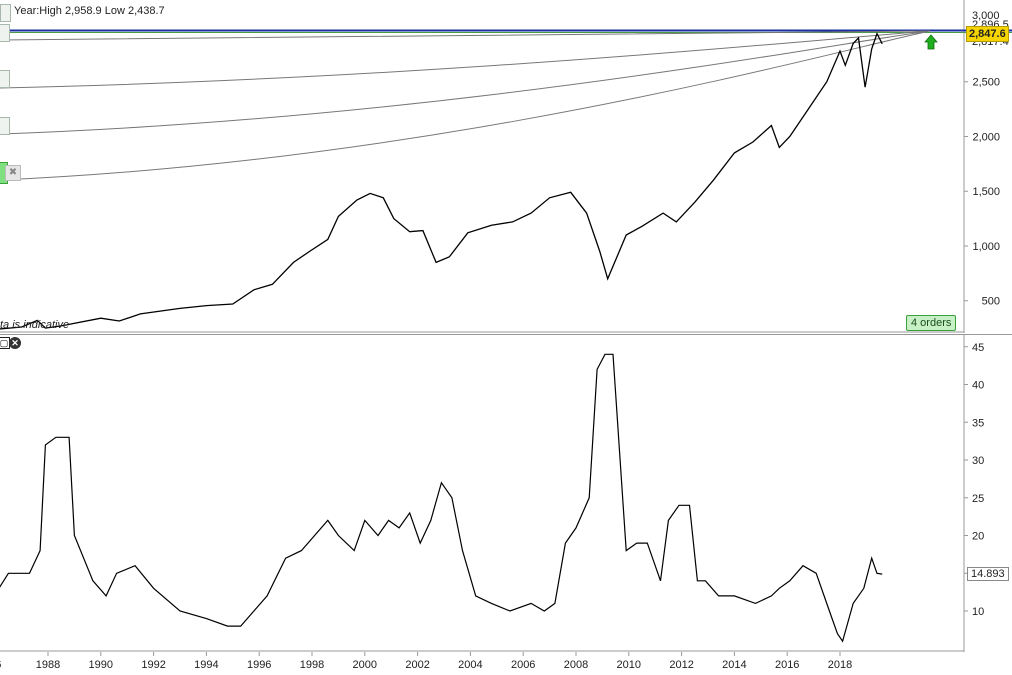  Describe the element at coordinates (48, 665) in the screenshot. I see `x-tick-label: 1988` at that location.